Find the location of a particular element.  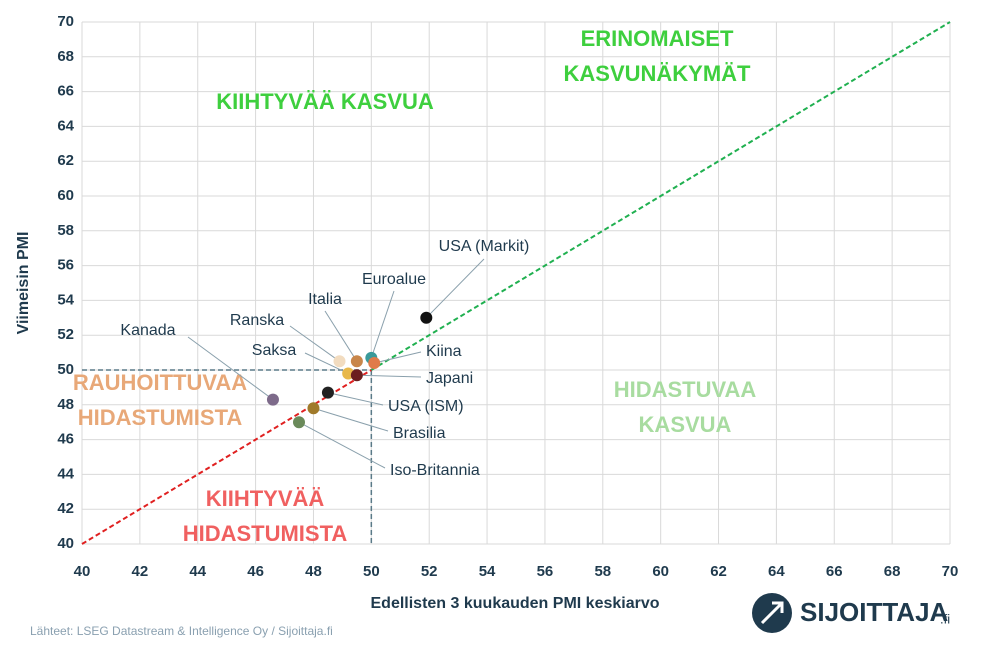

y-tick-label: 62 is located at coordinates (65, 160).